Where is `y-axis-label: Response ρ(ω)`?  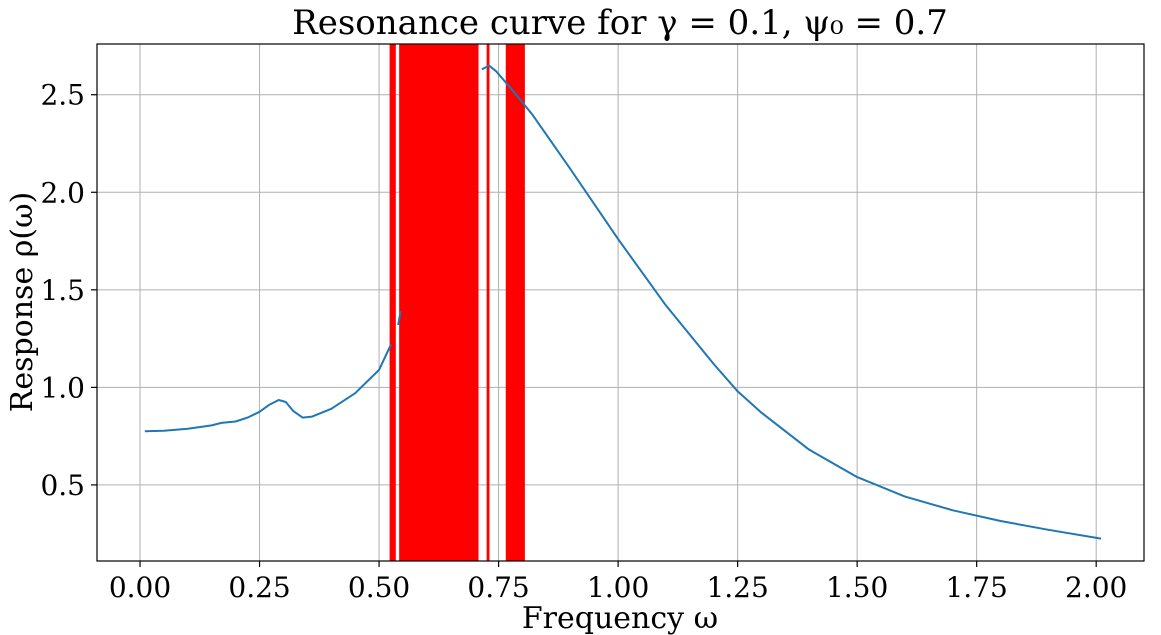
y-axis-label: Response ρ(ω) is located at coordinates (22, 302).